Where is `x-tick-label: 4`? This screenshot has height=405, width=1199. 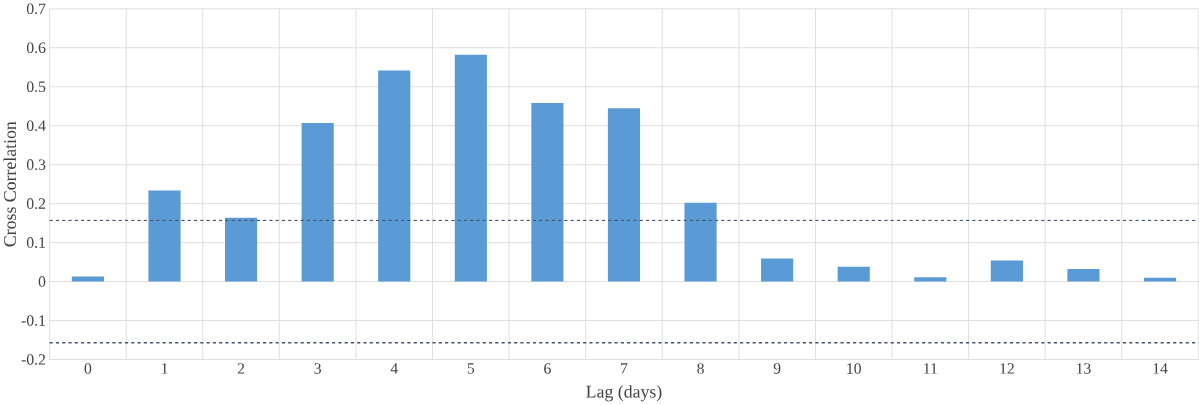
x-tick-label: 4 is located at coordinates (394, 368).